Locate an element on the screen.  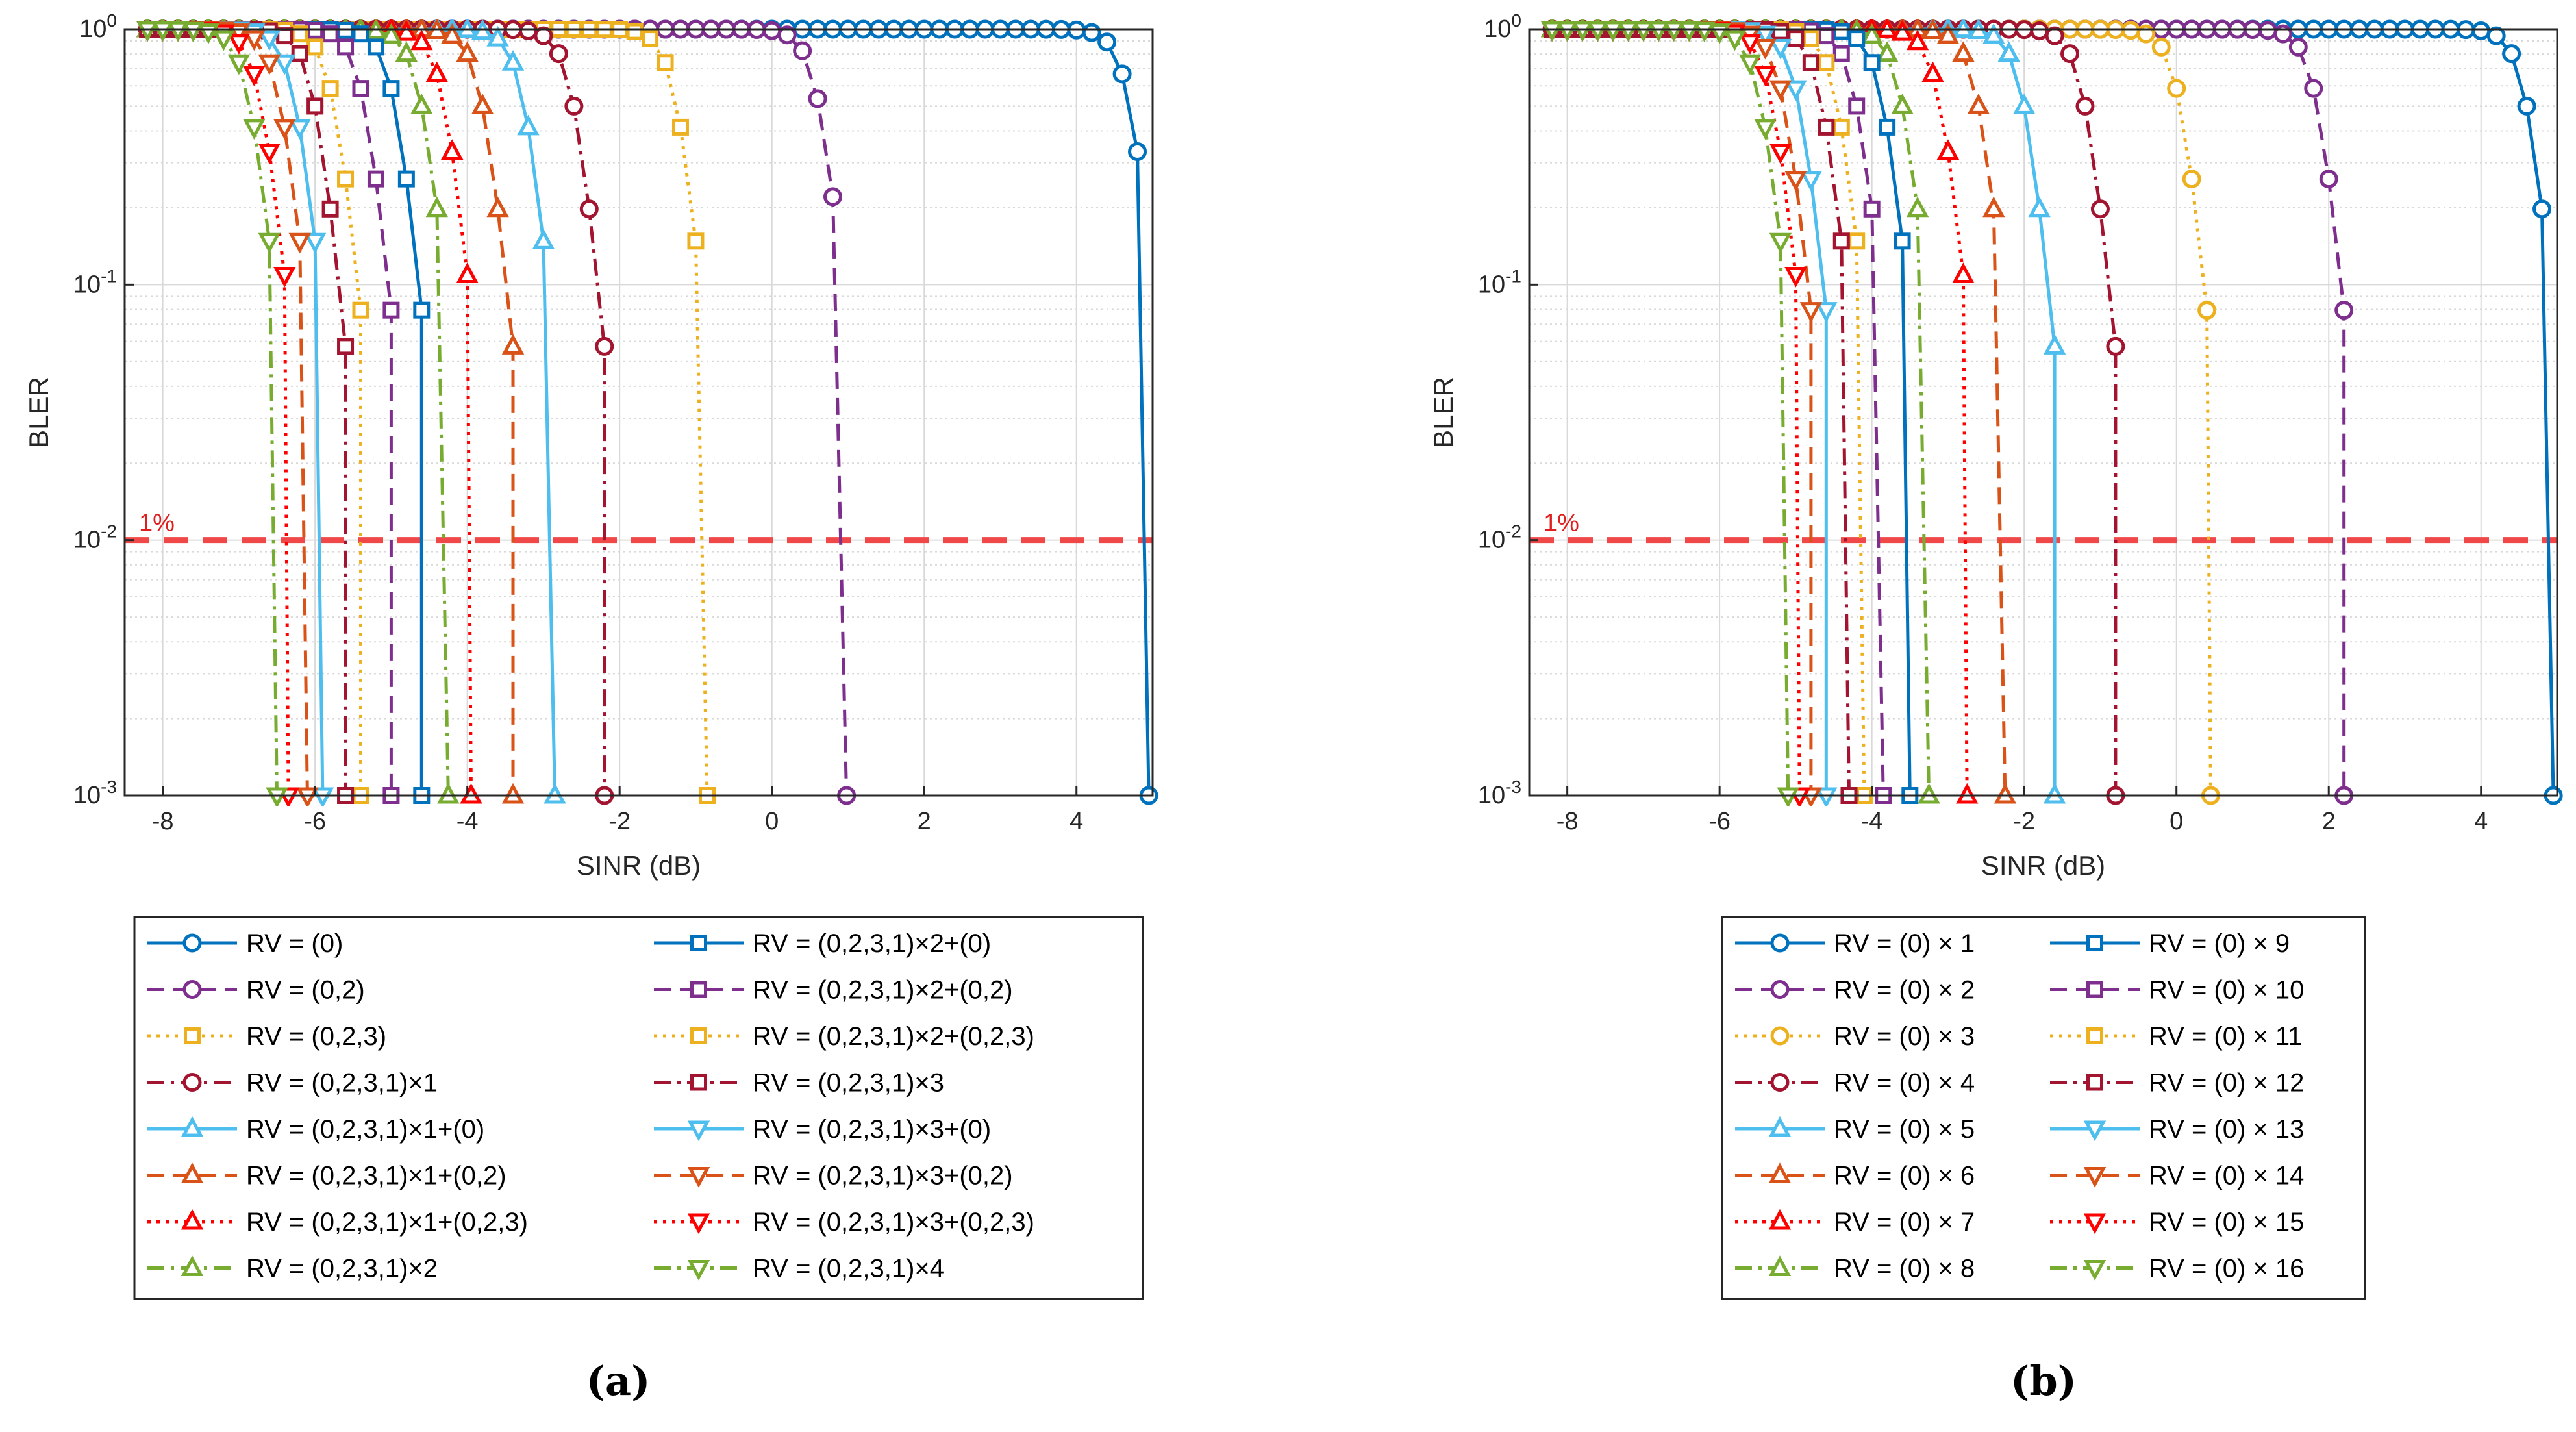
y-tick-exponent: -3 is located at coordinates (109, 787).